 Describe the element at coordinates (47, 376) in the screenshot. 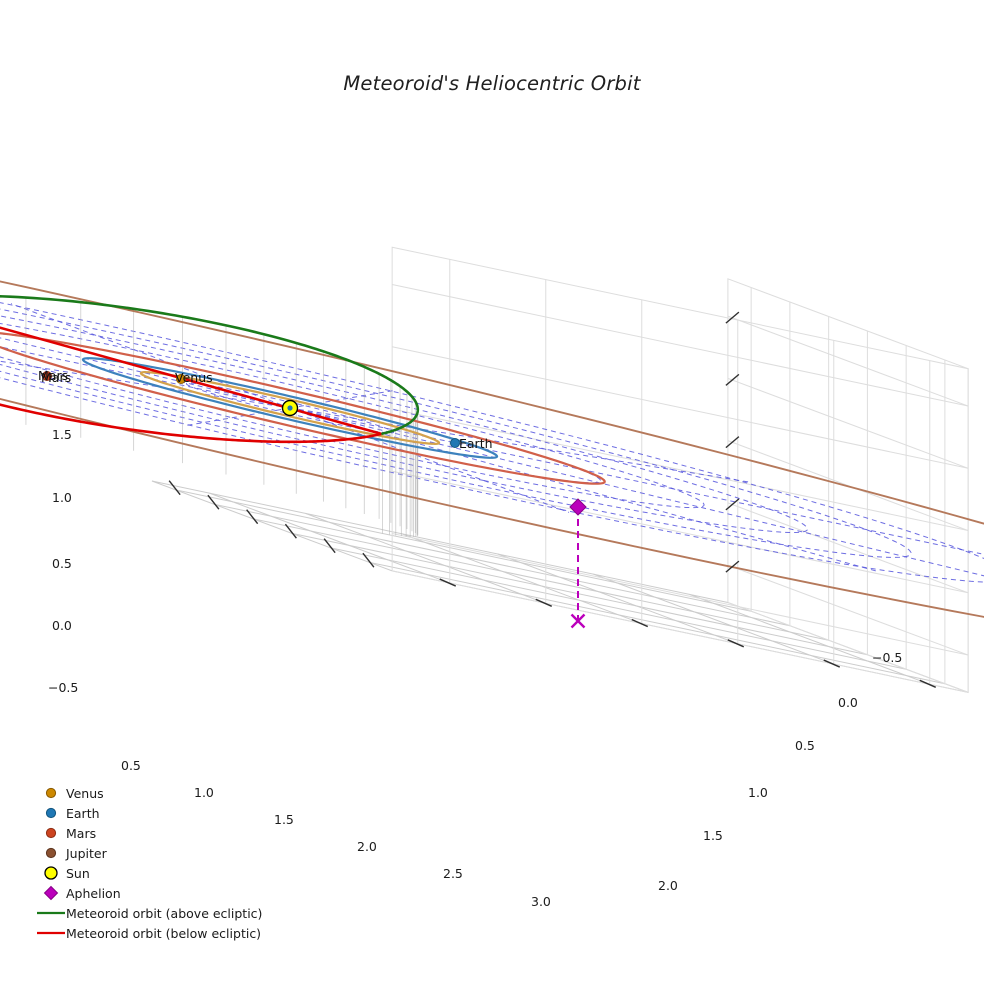

I see `mars-marker` at that location.